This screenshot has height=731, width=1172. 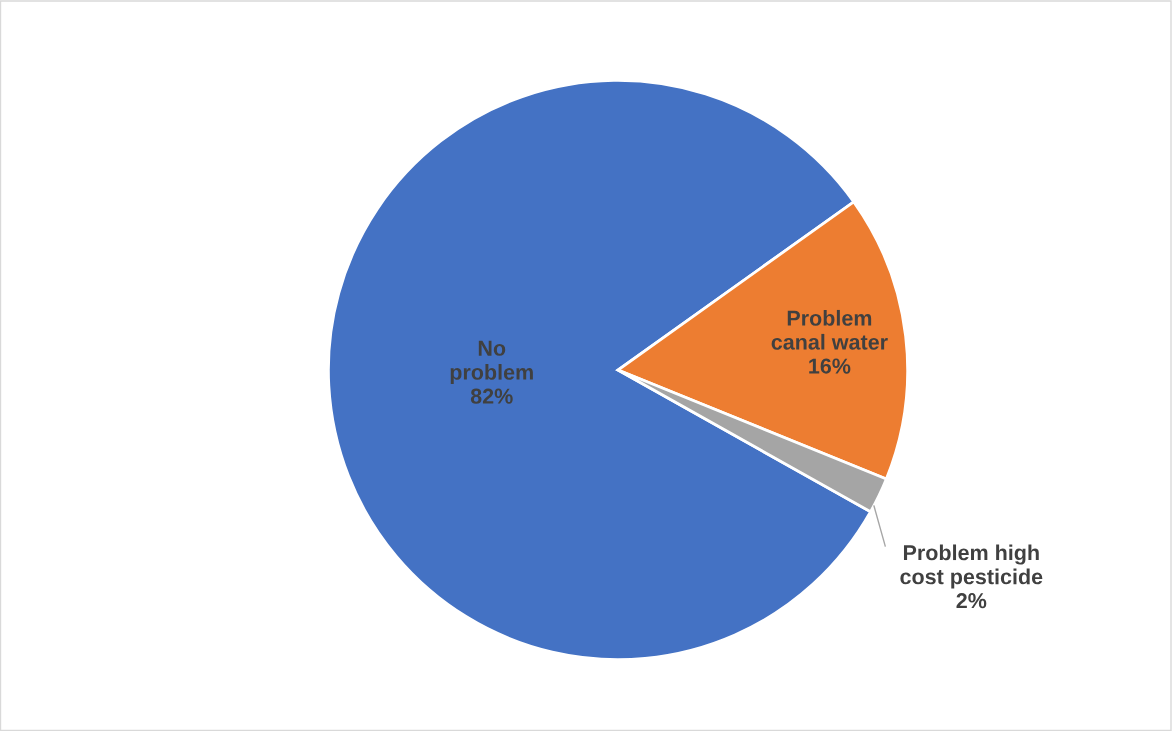 What do you see at coordinates (491, 362) in the screenshot?
I see `slice-label: No problem` at bounding box center [491, 362].